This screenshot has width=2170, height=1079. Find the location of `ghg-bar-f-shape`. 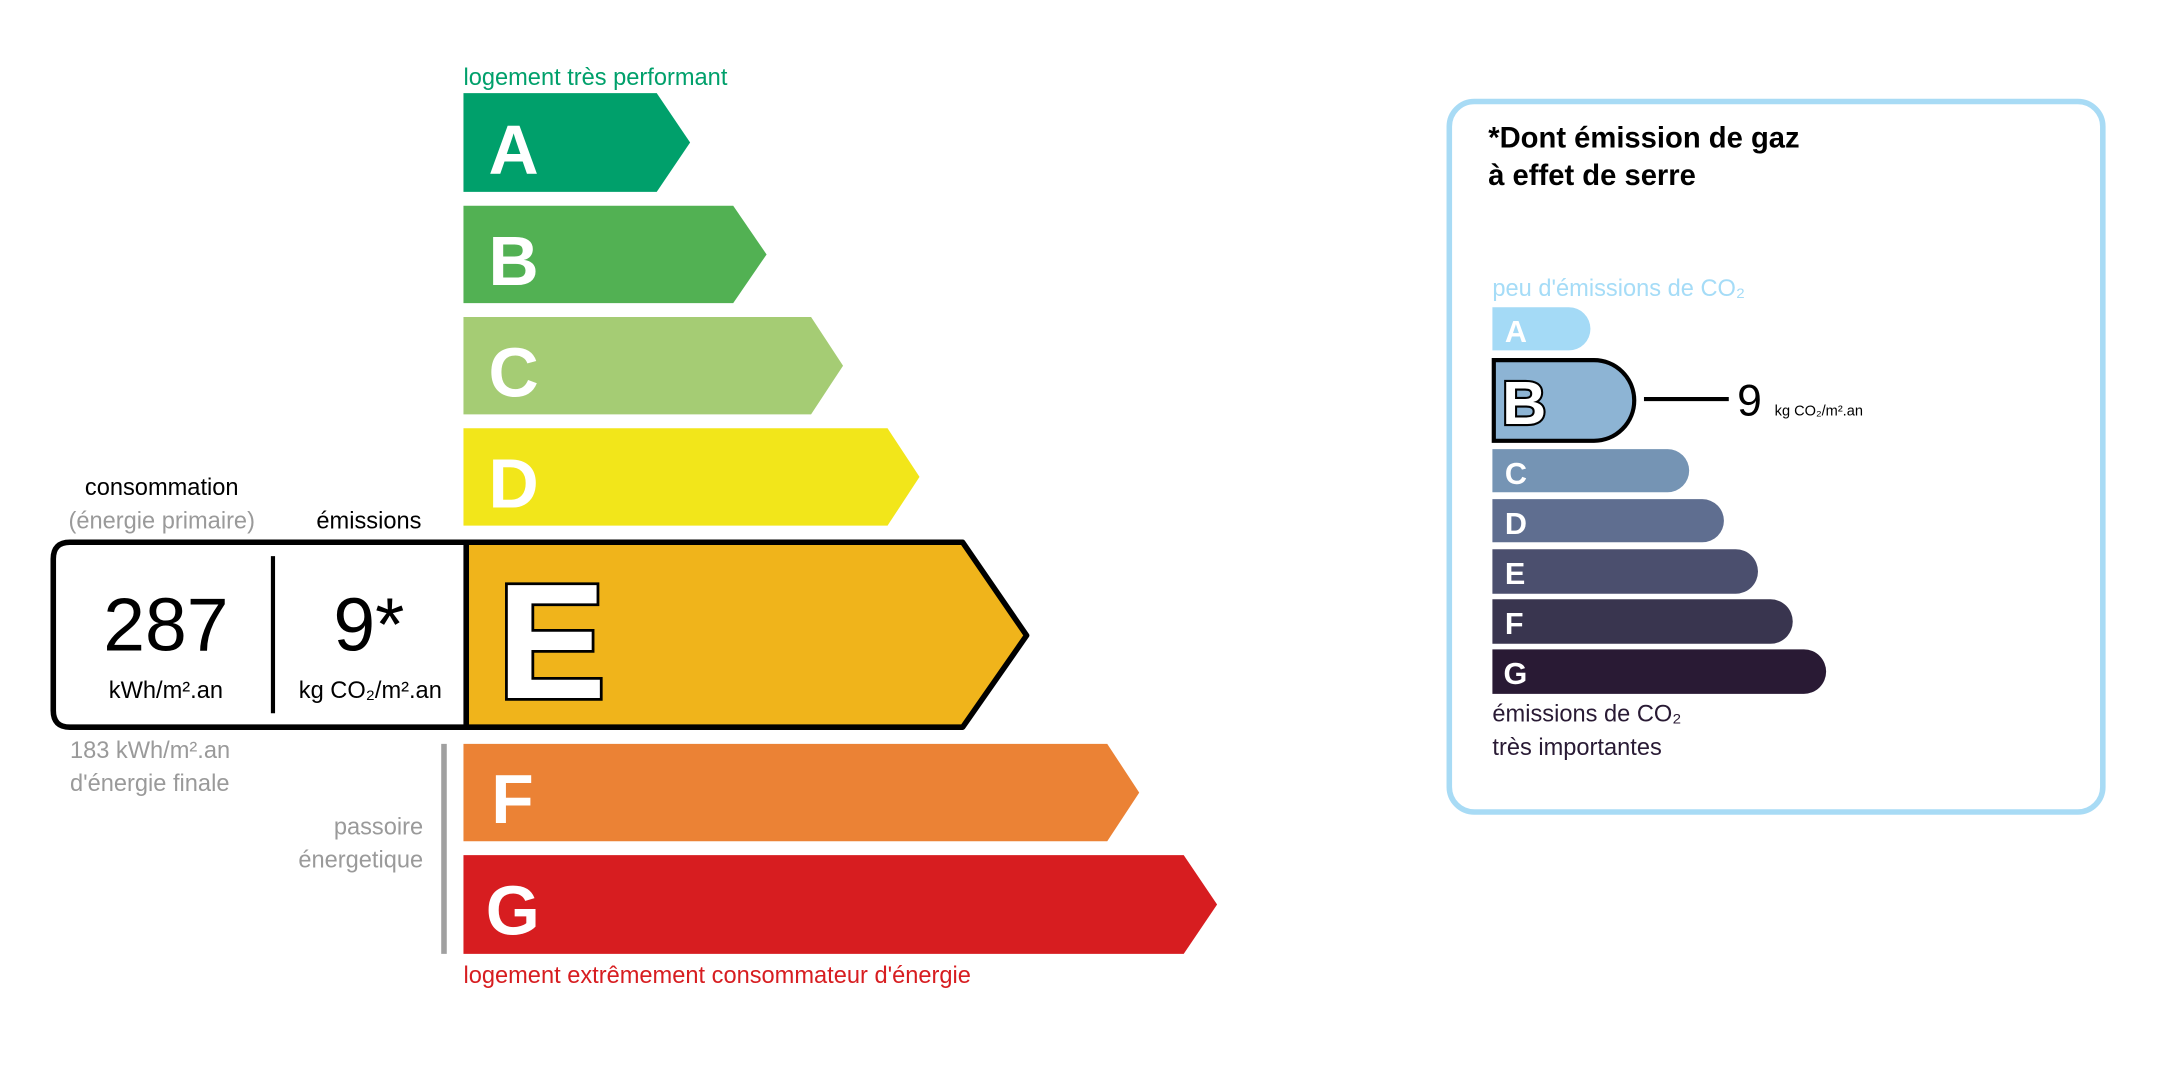

ghg-bar-f-shape is located at coordinates (1642, 621).